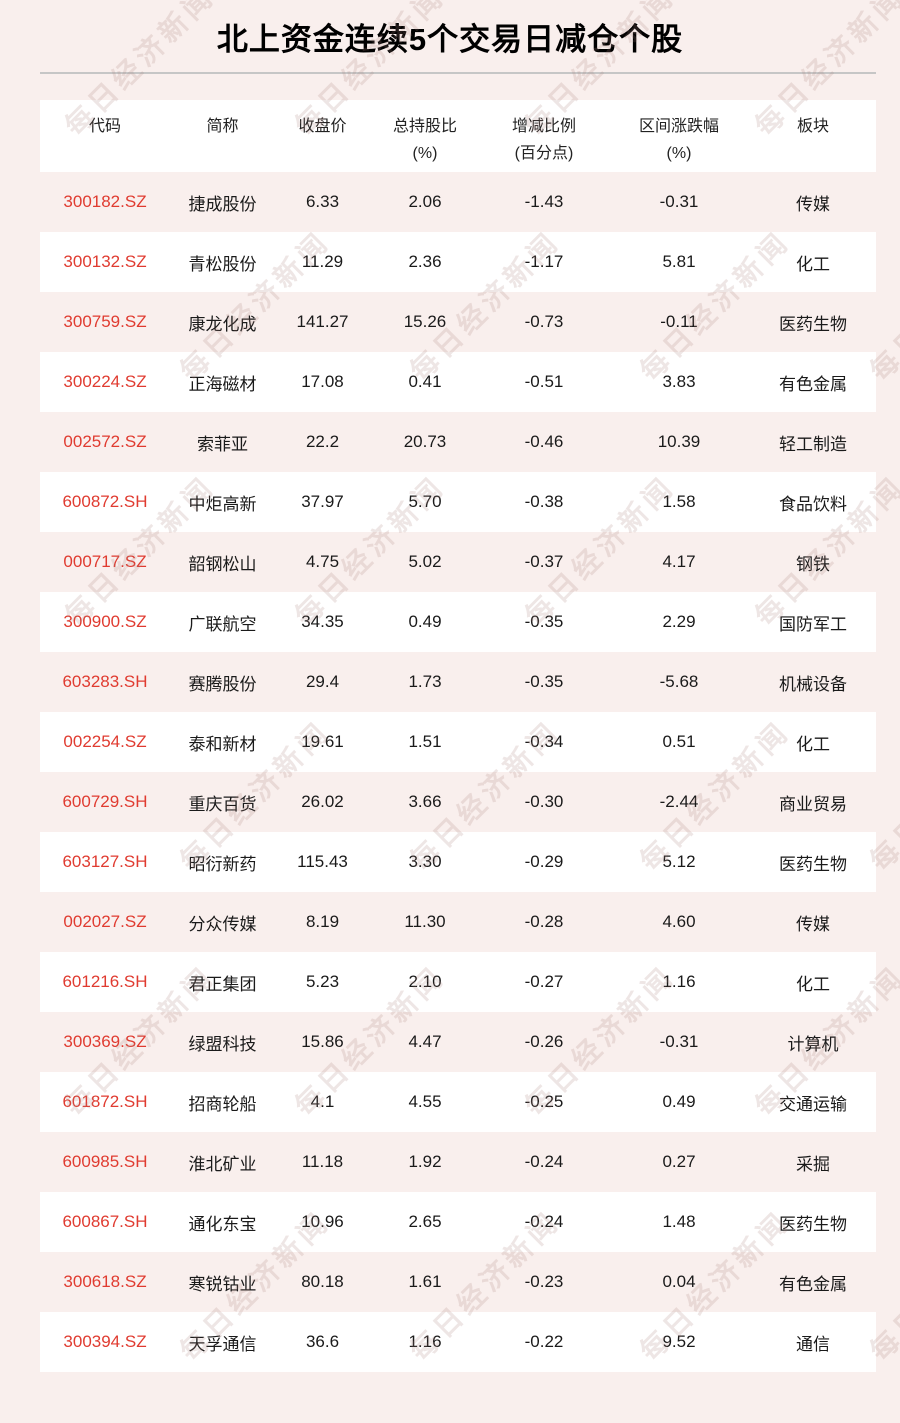 The height and width of the screenshot is (1423, 900). I want to click on close-price: 29.4, so click(322, 681).